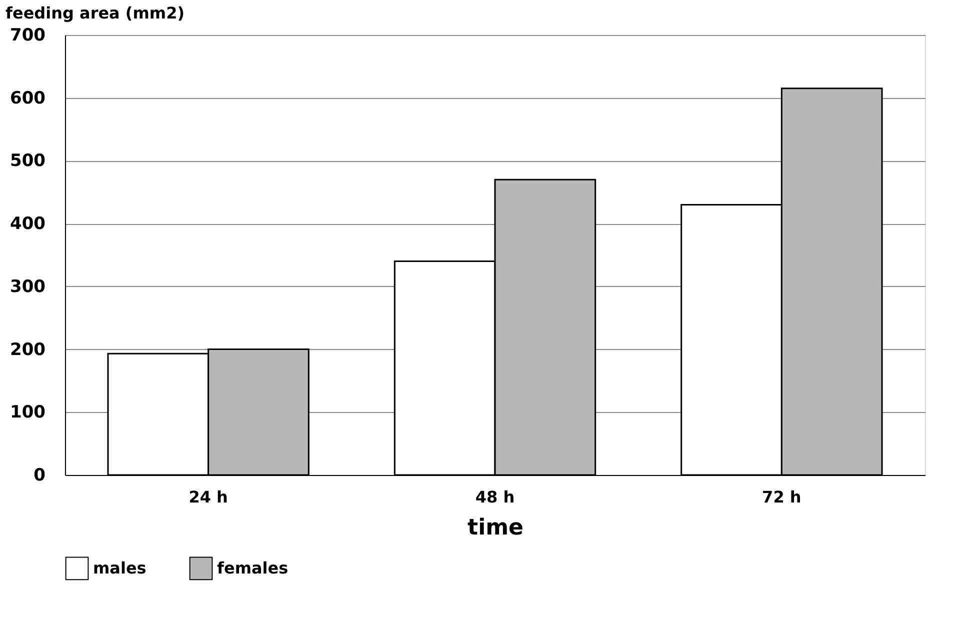 The height and width of the screenshot is (635, 959). I want to click on y-tick-label: 600, so click(28, 98).